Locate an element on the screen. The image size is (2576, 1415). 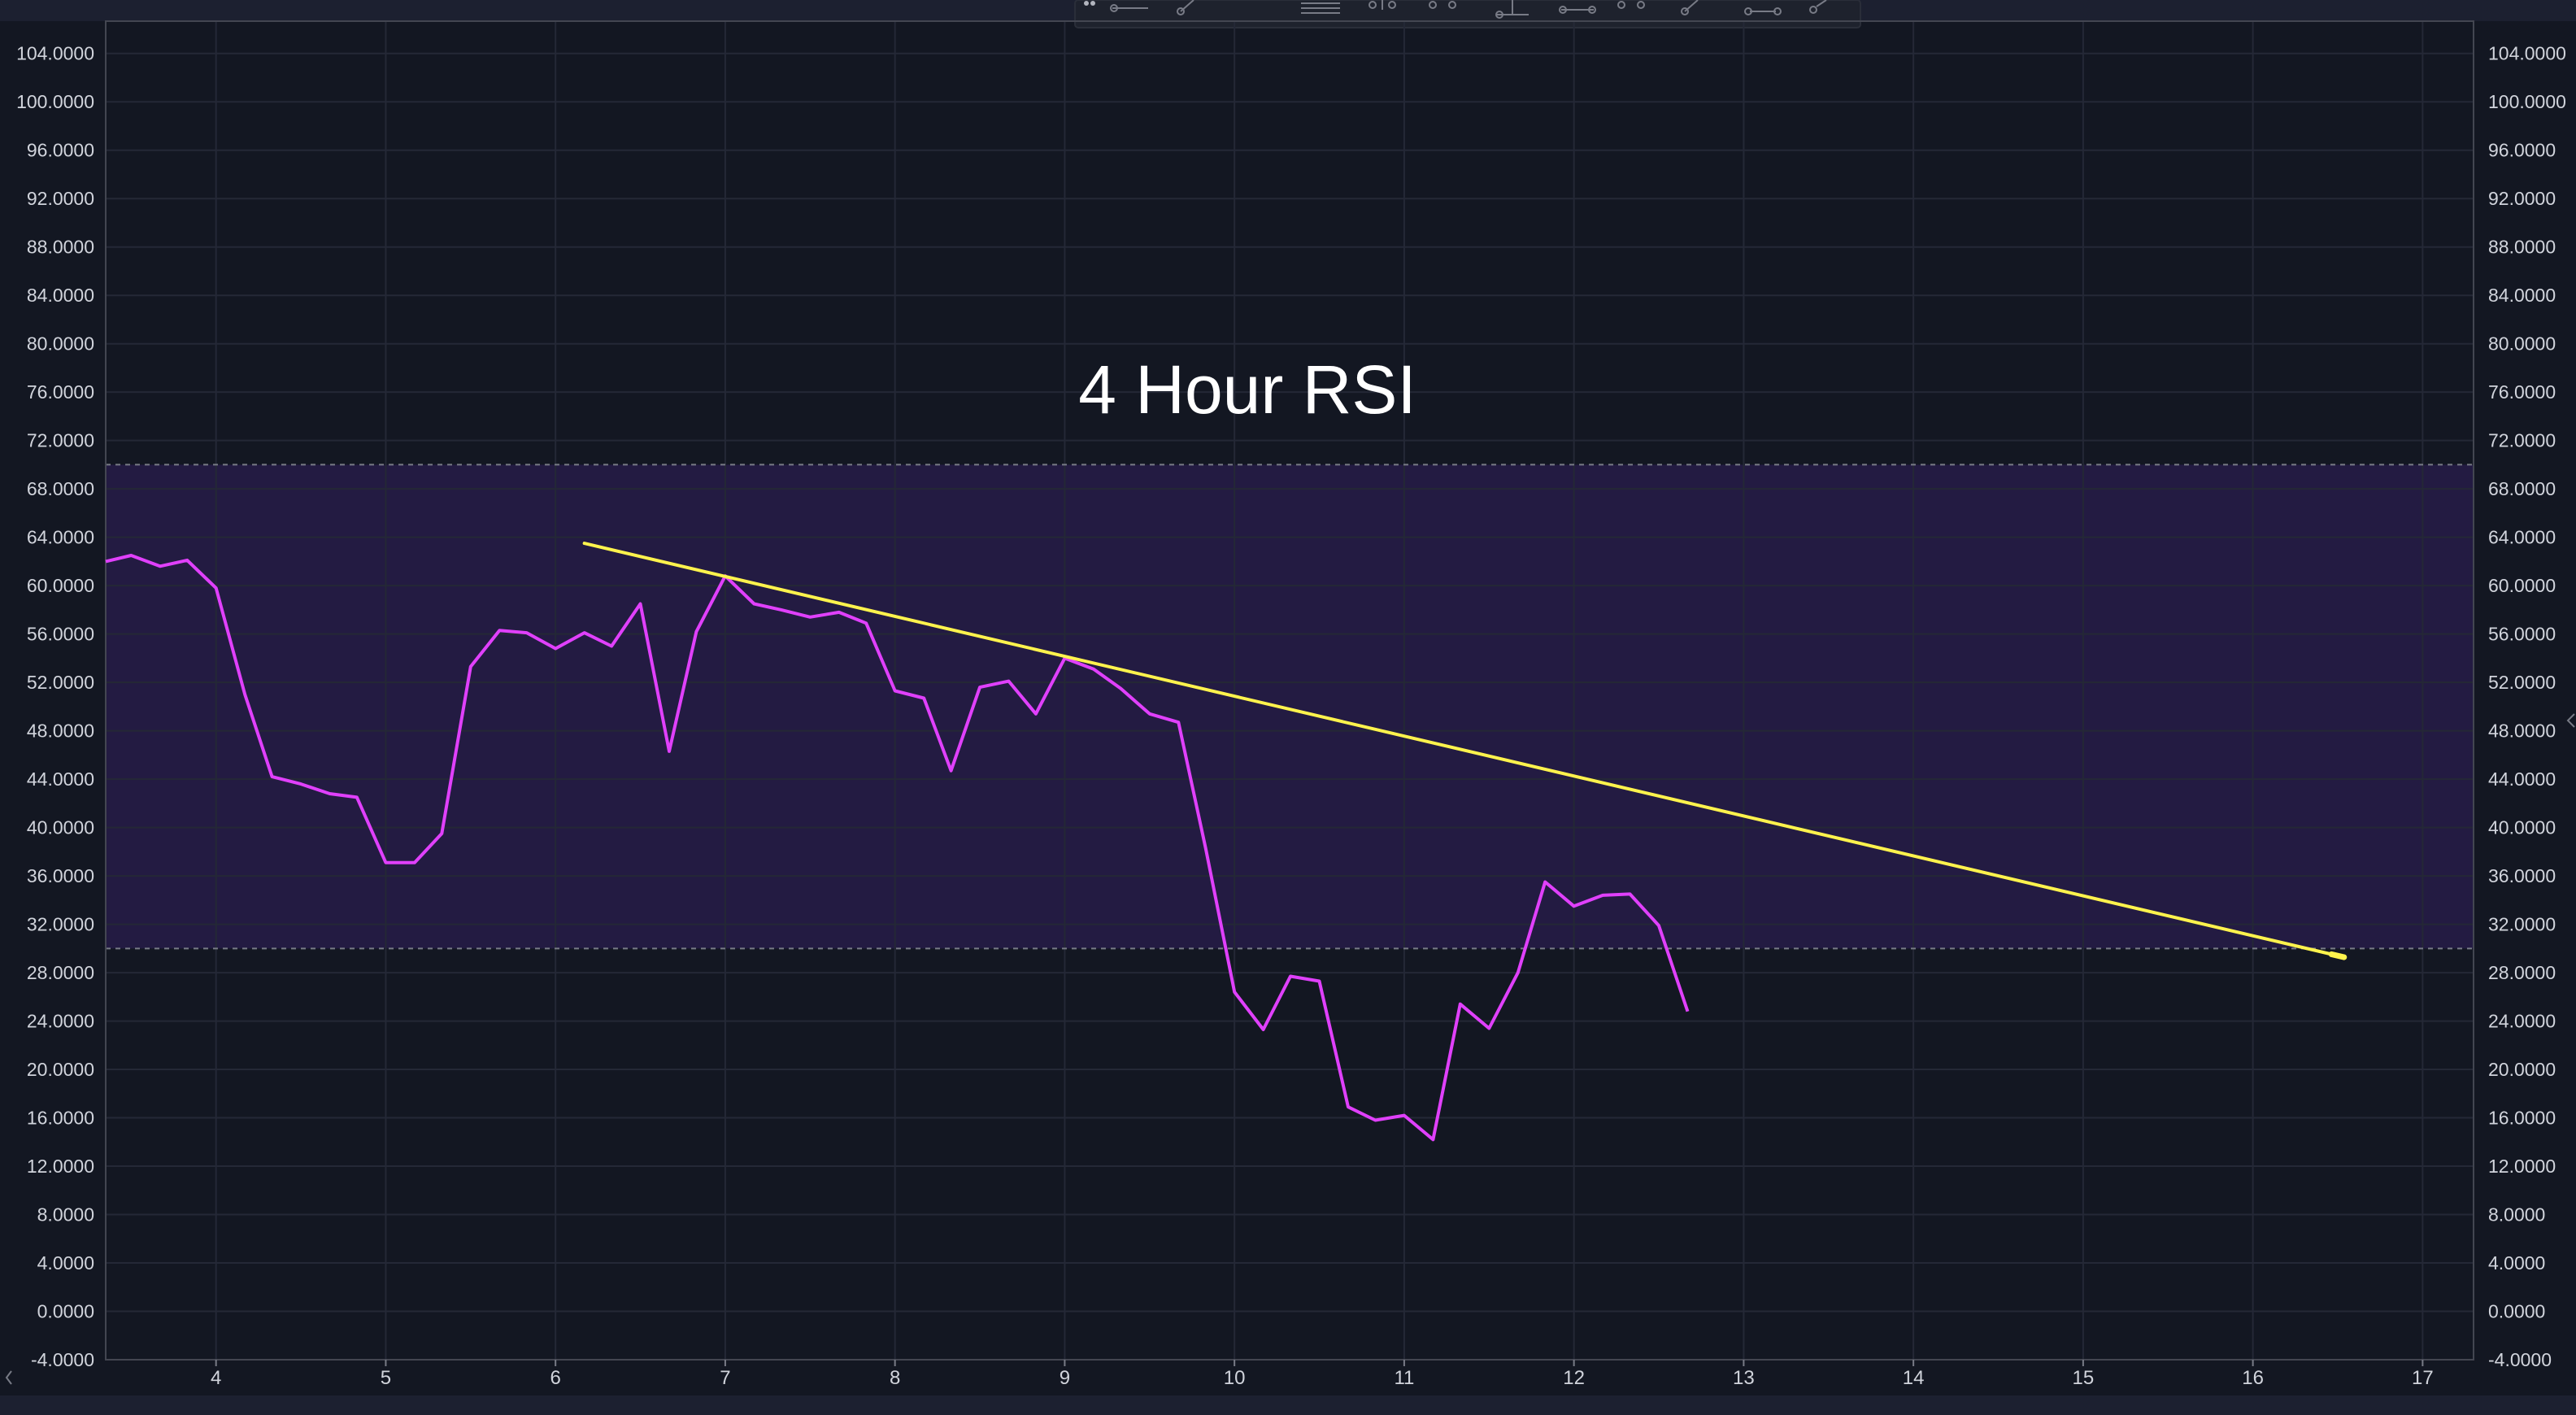
y-tick-label-right: 92.0000 is located at coordinates (2522, 198).